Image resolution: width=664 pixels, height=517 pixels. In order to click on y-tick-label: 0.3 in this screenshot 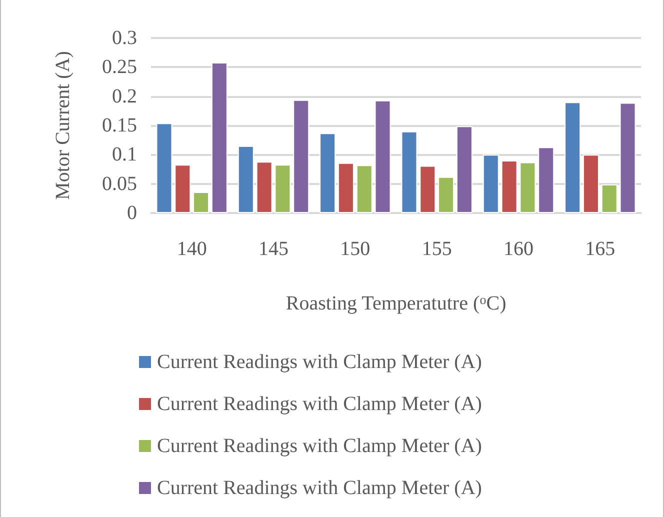, I will do `click(124, 38)`.